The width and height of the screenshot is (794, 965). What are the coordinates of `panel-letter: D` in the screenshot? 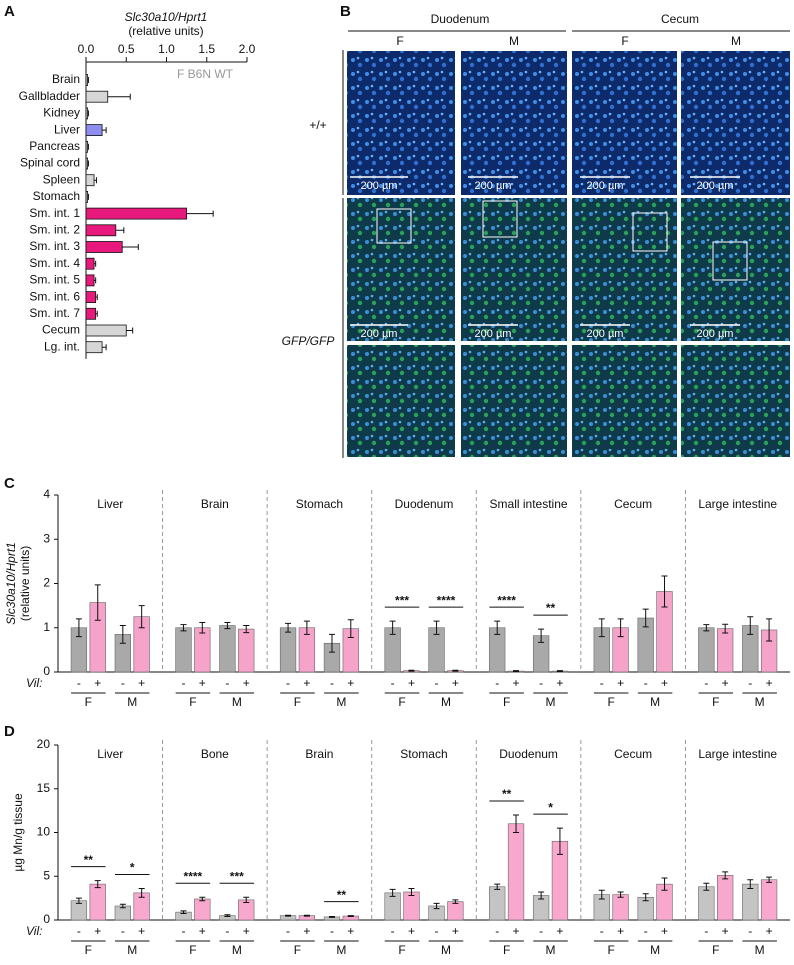 It's located at (9, 731).